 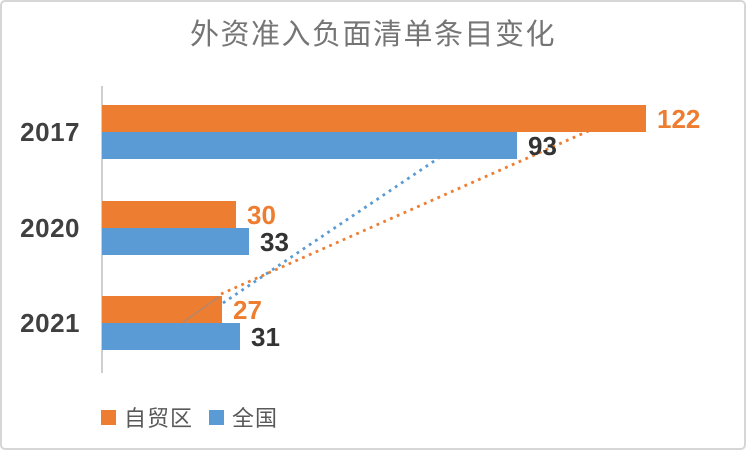 What do you see at coordinates (265, 337) in the screenshot?
I see `data-label-nationwide-2021: 31` at bounding box center [265, 337].